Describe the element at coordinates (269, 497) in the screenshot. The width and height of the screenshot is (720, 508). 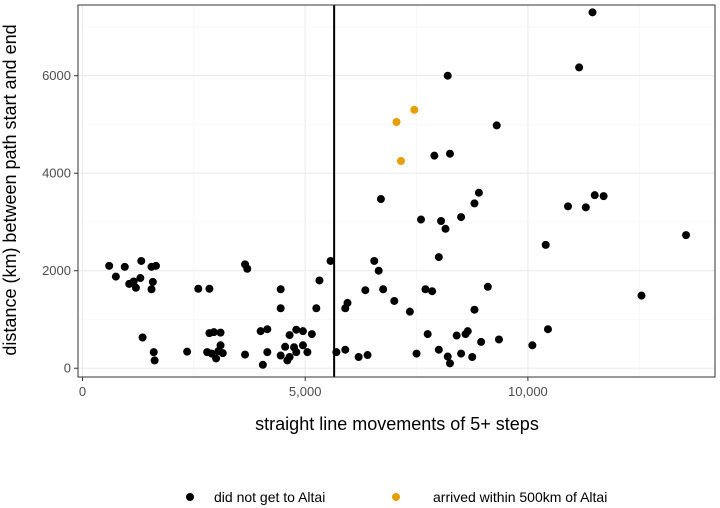
I see `legend-label-did-not-get-to-altai: did not get to Altai` at that location.